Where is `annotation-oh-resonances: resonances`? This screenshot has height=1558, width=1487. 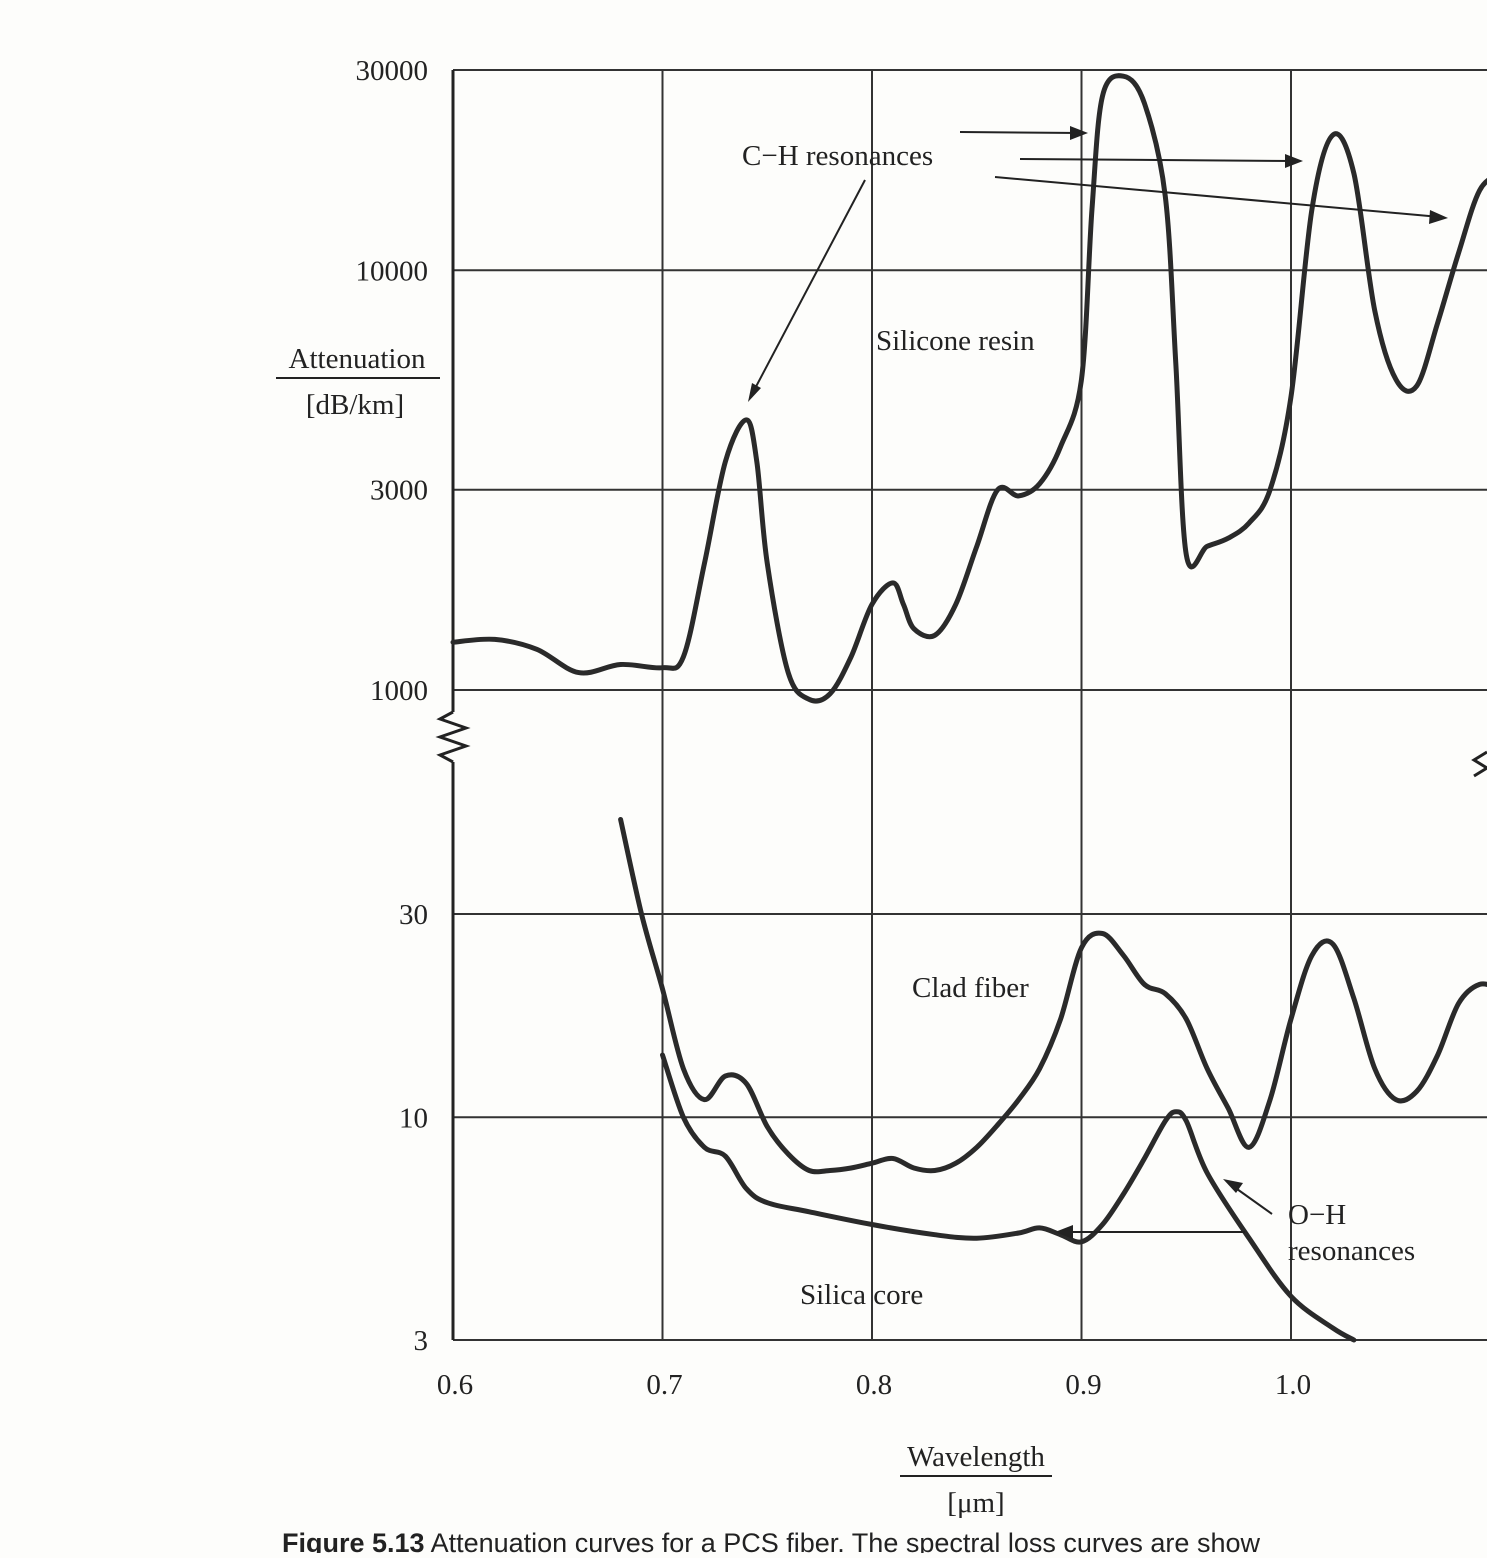
annotation-oh-resonances: resonances is located at coordinates (1351, 1251).